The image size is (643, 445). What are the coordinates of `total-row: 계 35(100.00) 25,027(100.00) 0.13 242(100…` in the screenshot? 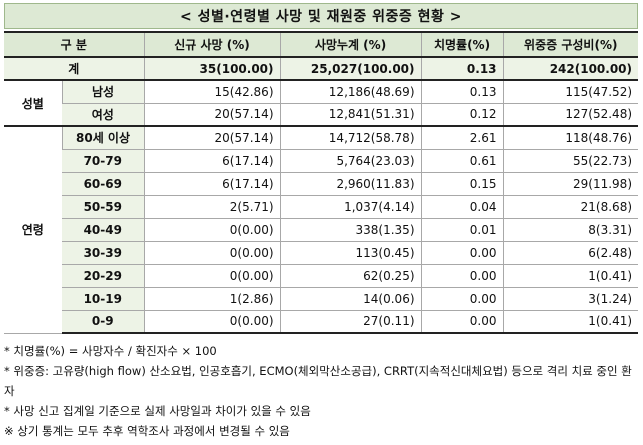 It's located at (321, 68).